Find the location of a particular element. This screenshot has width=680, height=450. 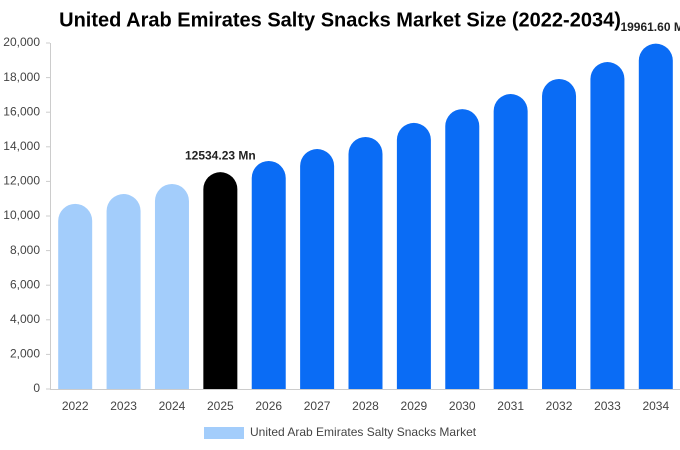

value-label: 19961.60 Mn is located at coordinates (650, 27).